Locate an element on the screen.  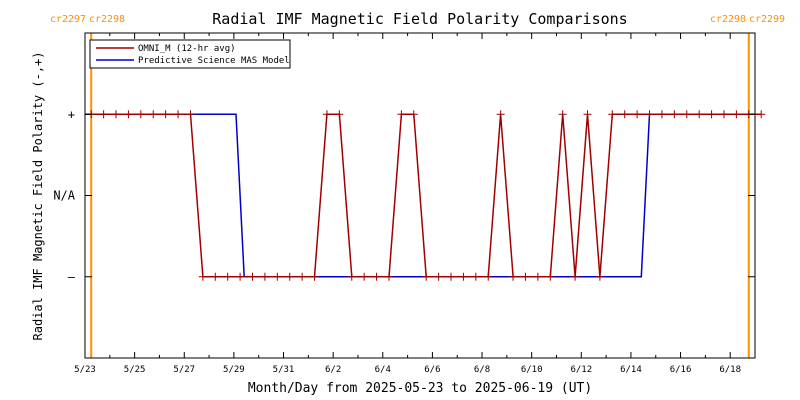
x-tick-label-7: 6/6 is located at coordinates (432, 370).